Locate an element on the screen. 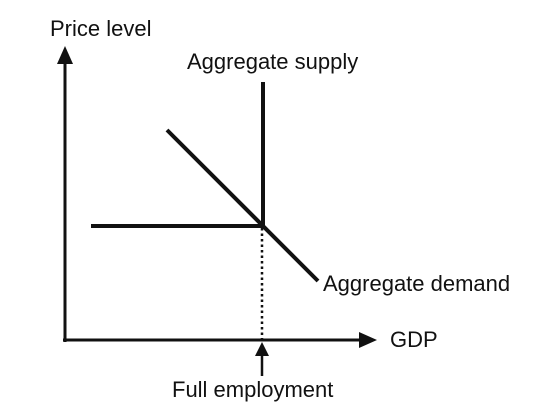 This screenshot has height=405, width=552. x-axis is located at coordinates (220, 340).